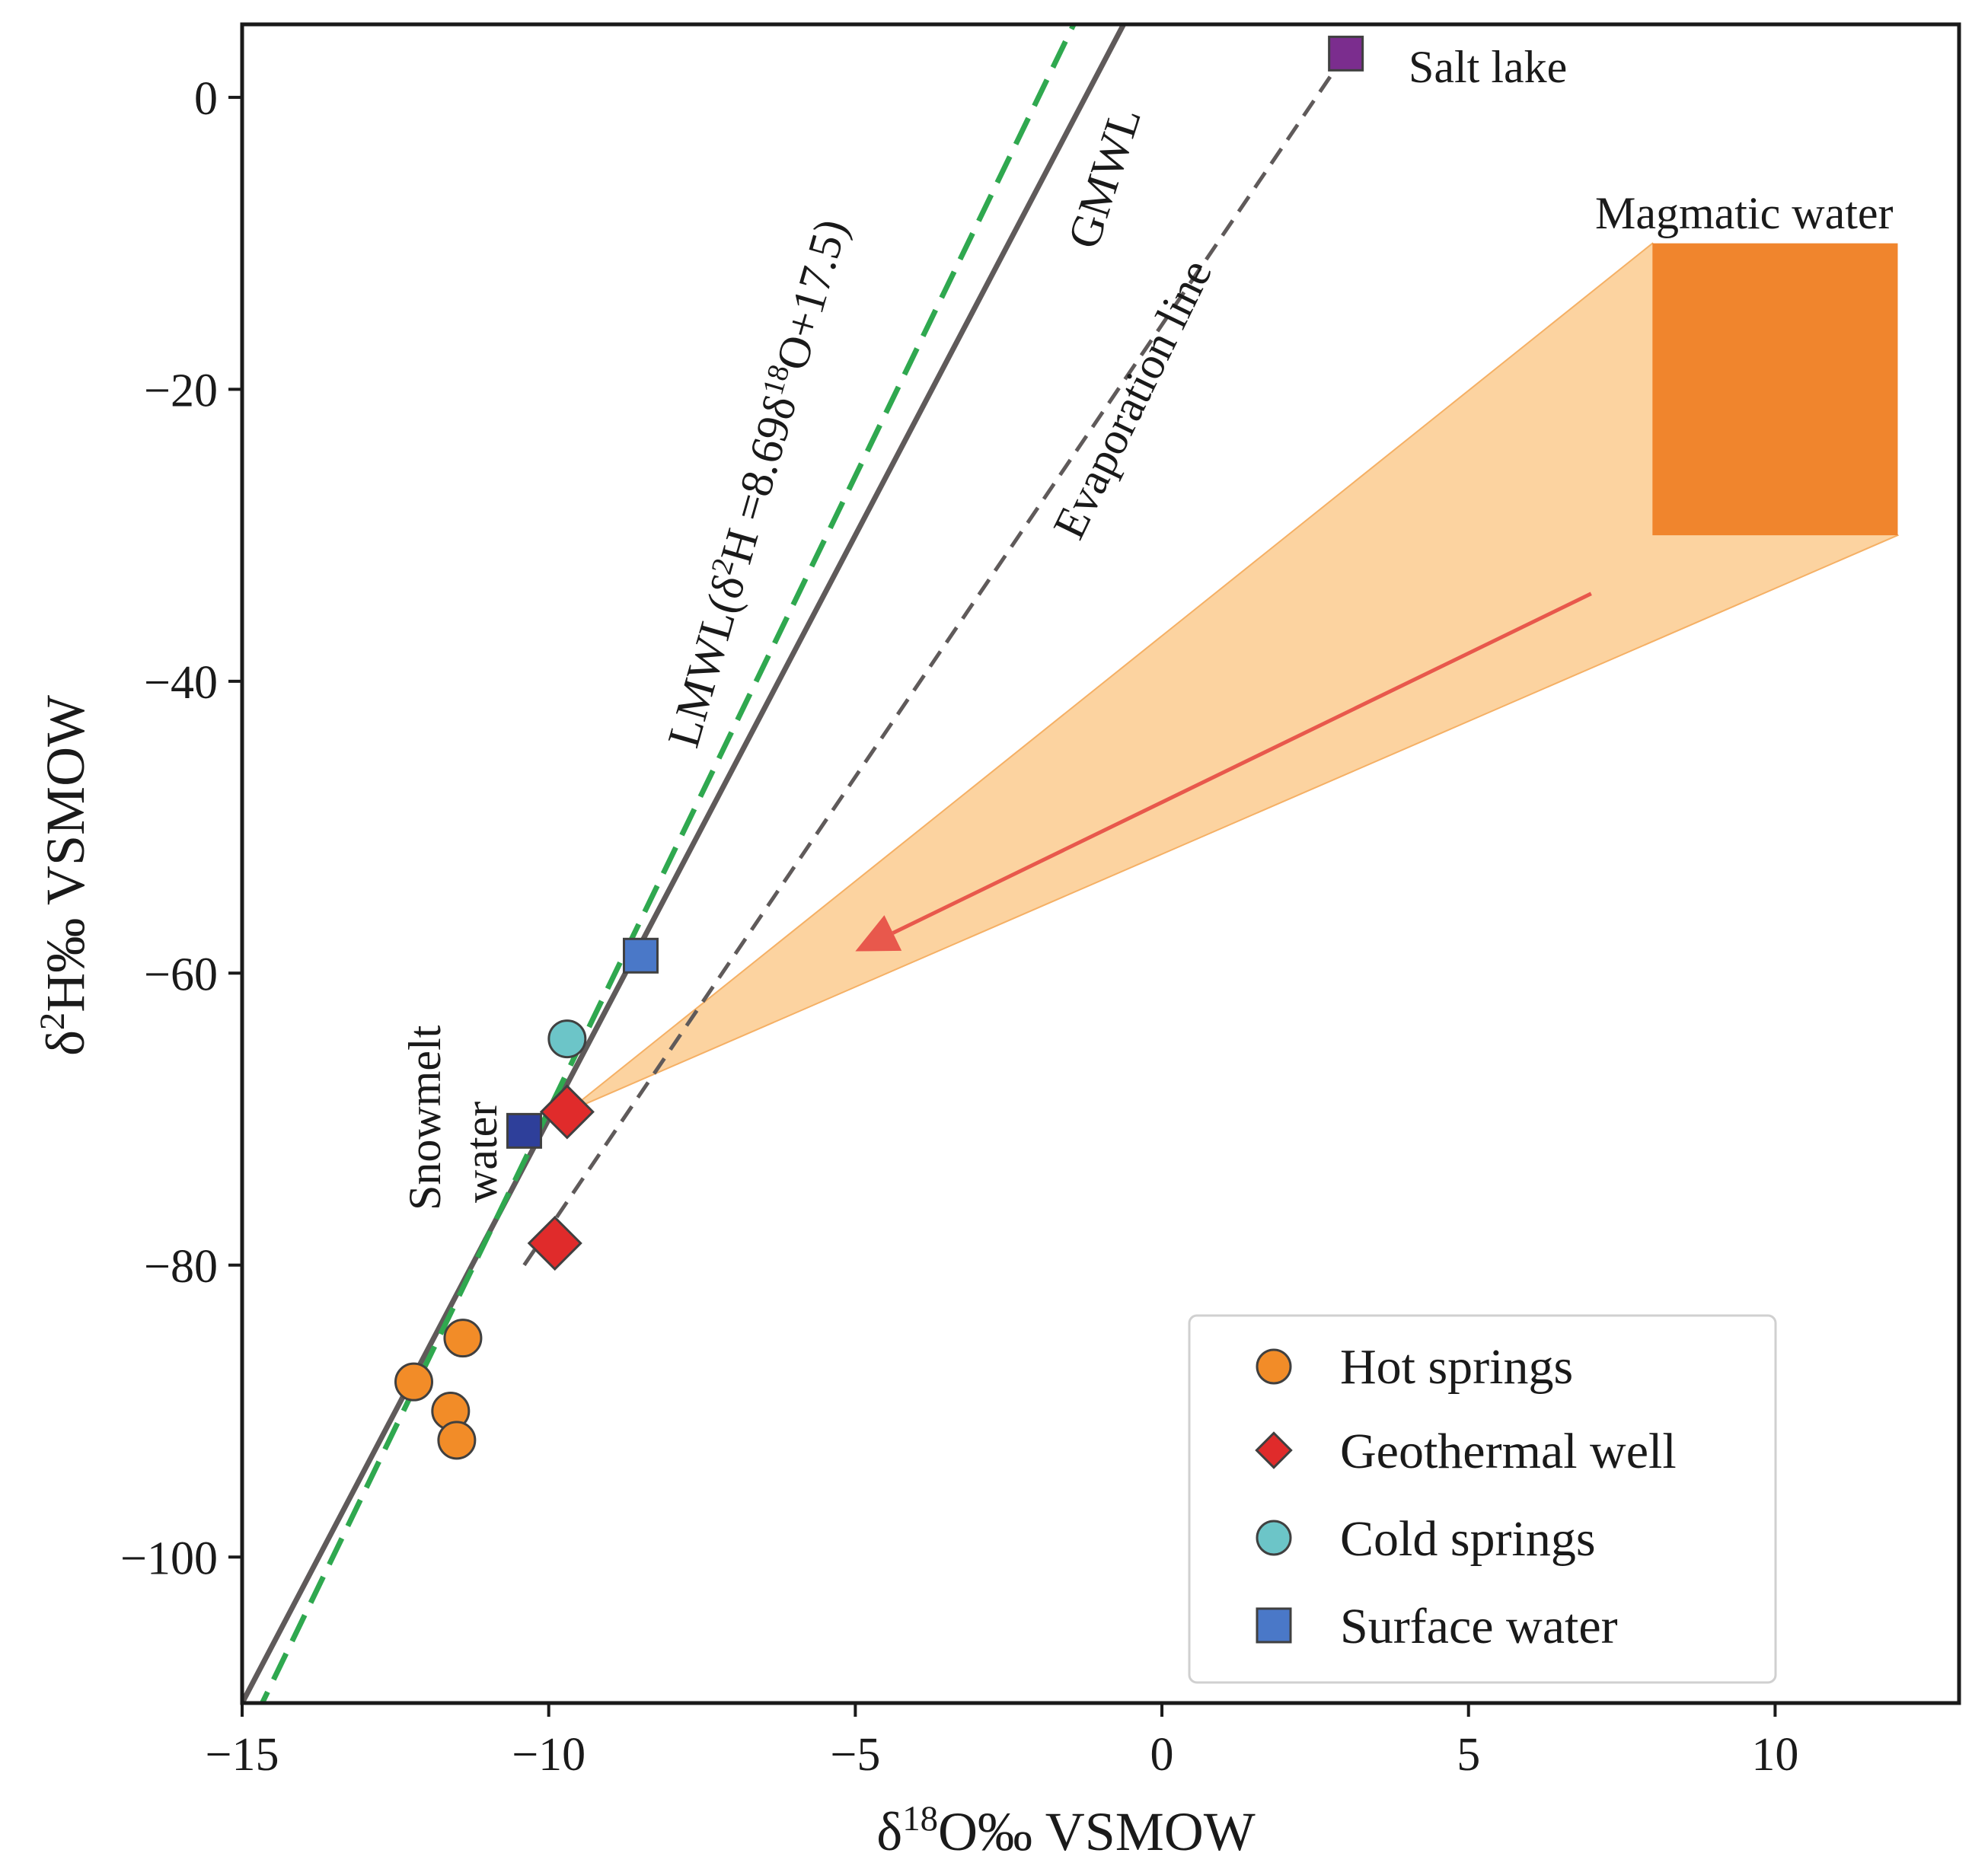  I want to click on x-tick-label: −10, so click(549, 1755).